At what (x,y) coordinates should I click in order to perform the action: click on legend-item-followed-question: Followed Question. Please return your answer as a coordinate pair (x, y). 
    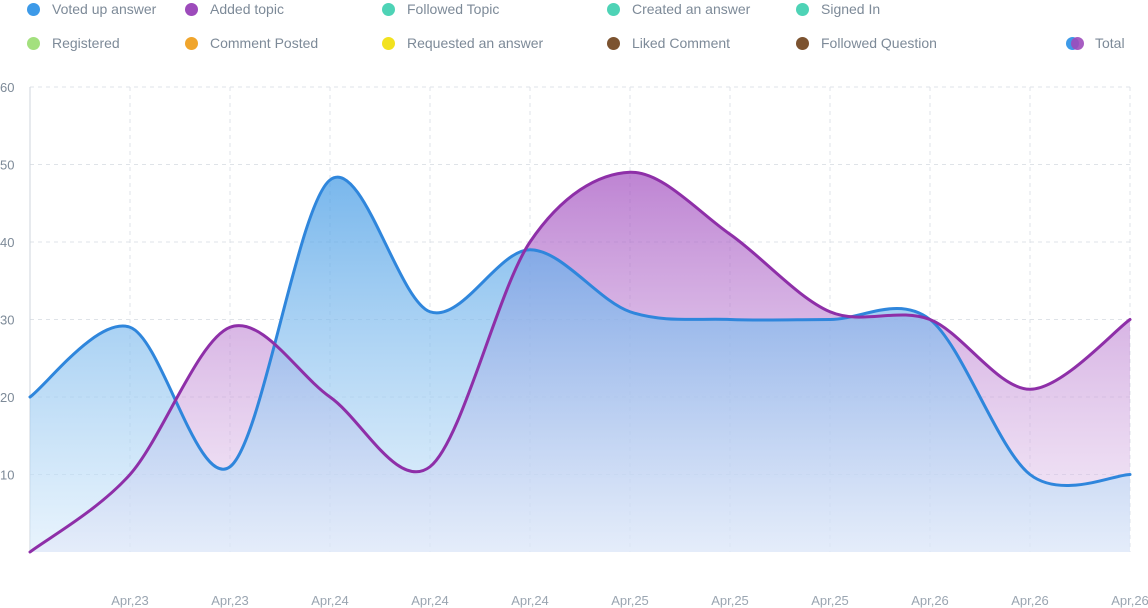
    Looking at the image, I should click on (866, 43).